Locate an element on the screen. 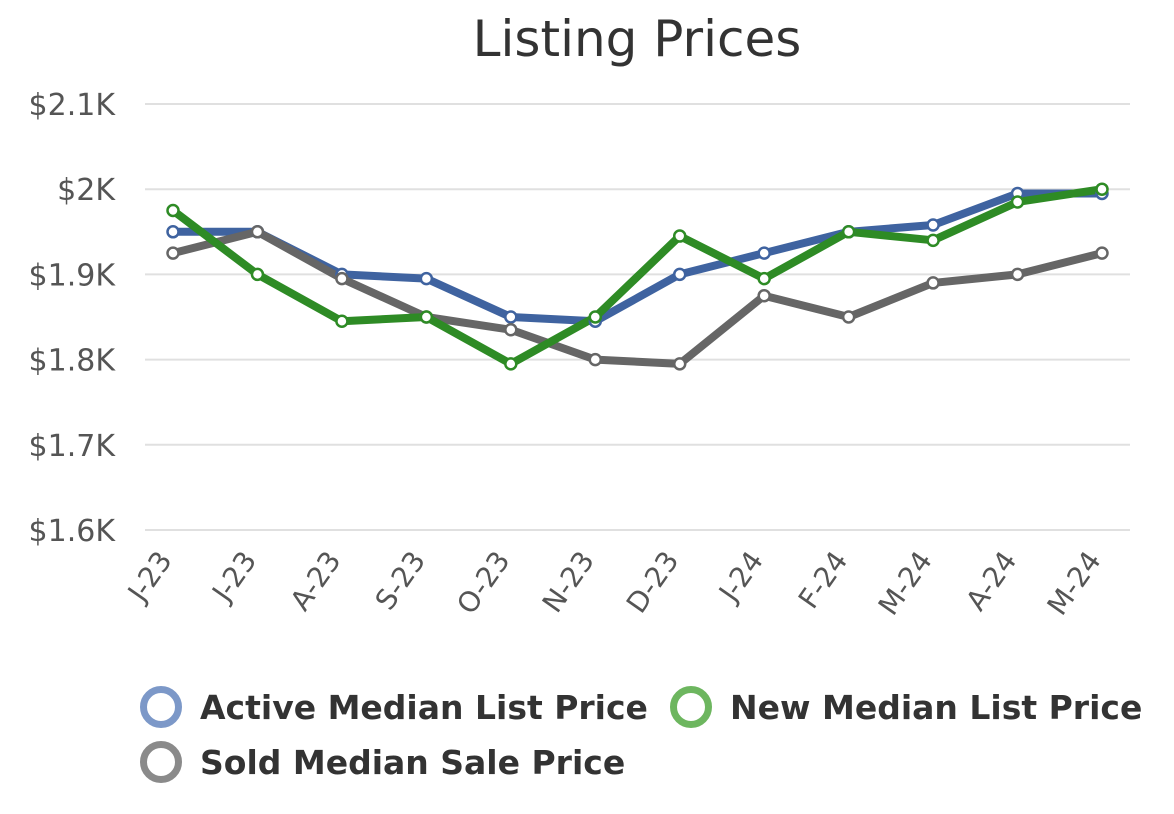 The width and height of the screenshot is (1174, 814). legend-swatch-sold is located at coordinates (161, 762).